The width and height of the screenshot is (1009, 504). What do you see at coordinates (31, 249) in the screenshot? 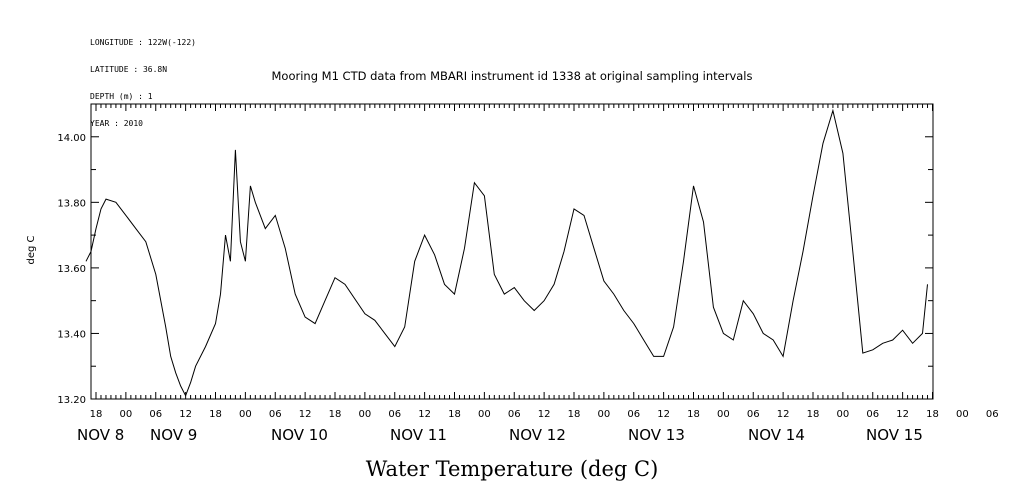
I see `y-axis-label: deg C` at bounding box center [31, 249].